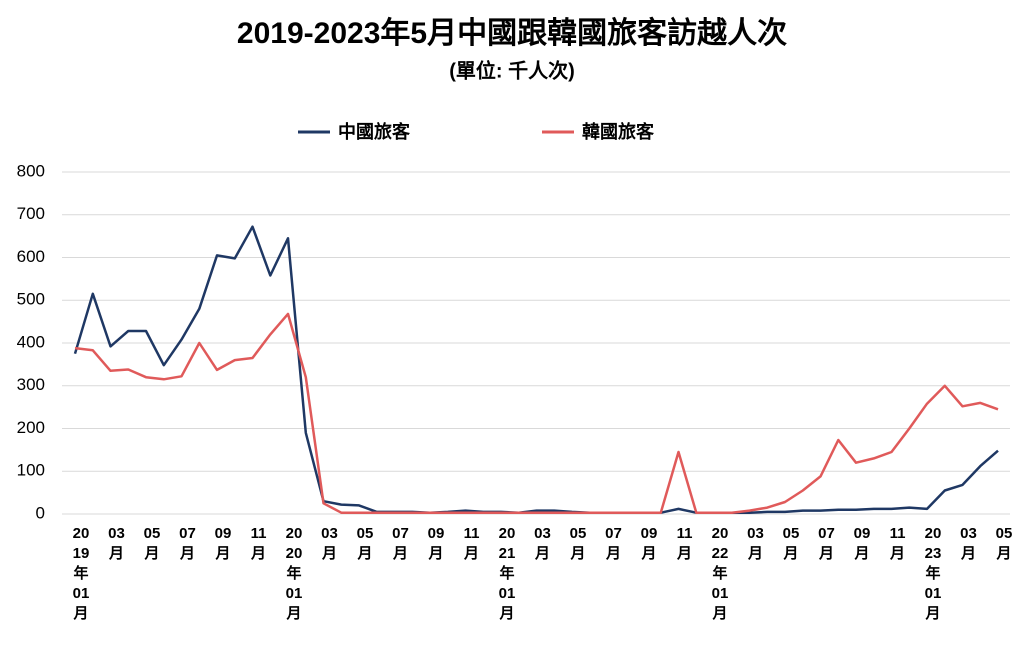 This screenshot has width=1024, height=664. What do you see at coordinates (31, 427) in the screenshot?
I see `y-tick-label: 200` at bounding box center [31, 427].